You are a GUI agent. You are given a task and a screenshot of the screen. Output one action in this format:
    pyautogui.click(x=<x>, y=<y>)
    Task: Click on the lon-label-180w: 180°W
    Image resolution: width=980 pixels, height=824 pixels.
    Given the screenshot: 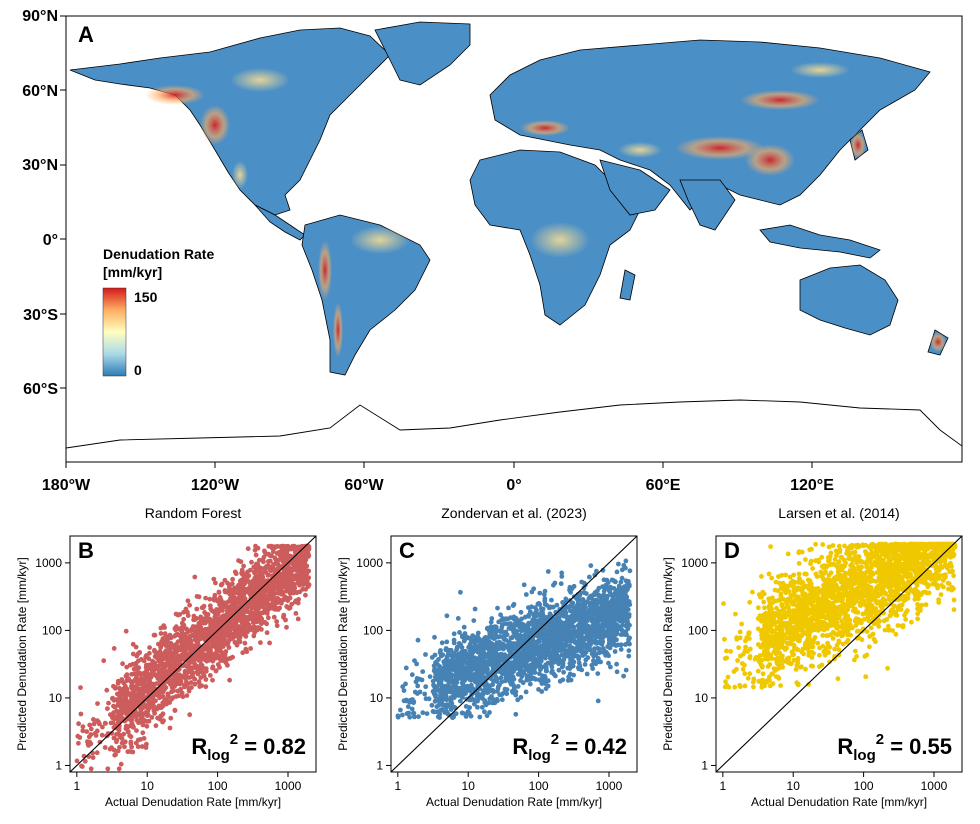 What is the action you would take?
    pyautogui.click(x=66, y=485)
    